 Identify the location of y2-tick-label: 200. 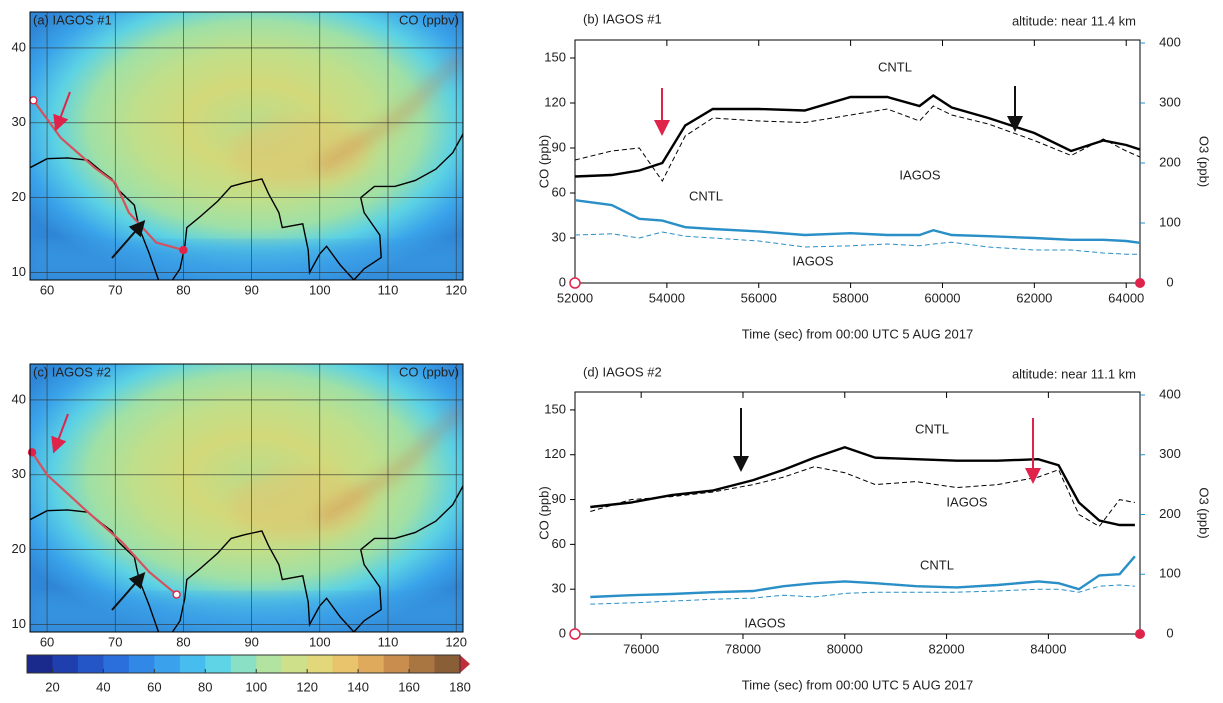
(1170, 513).